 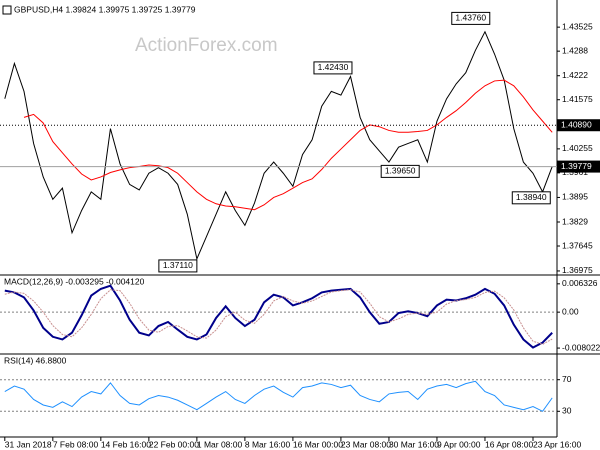 I want to click on y-tick-label: 30, so click(x=567, y=411).